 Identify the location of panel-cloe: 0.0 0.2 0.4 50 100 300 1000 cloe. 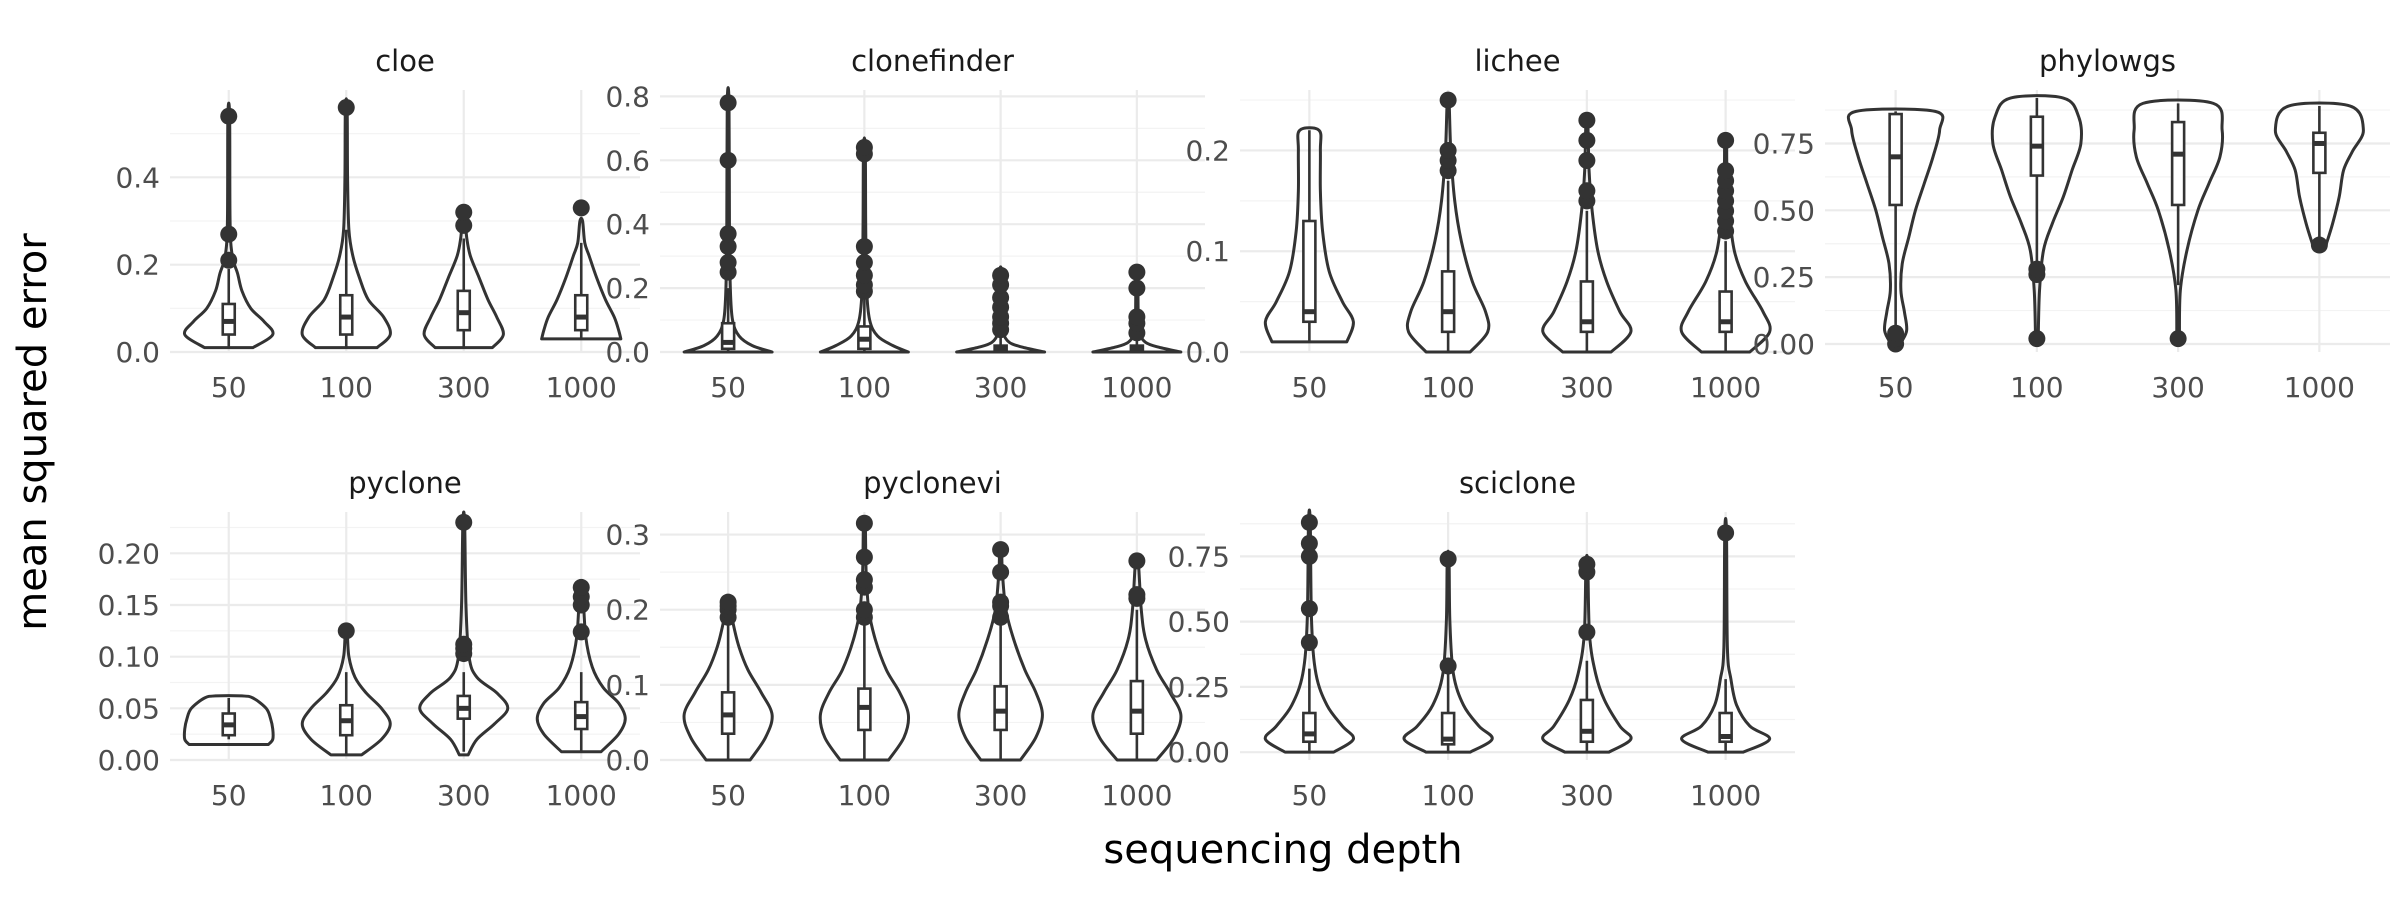
(377, 224).